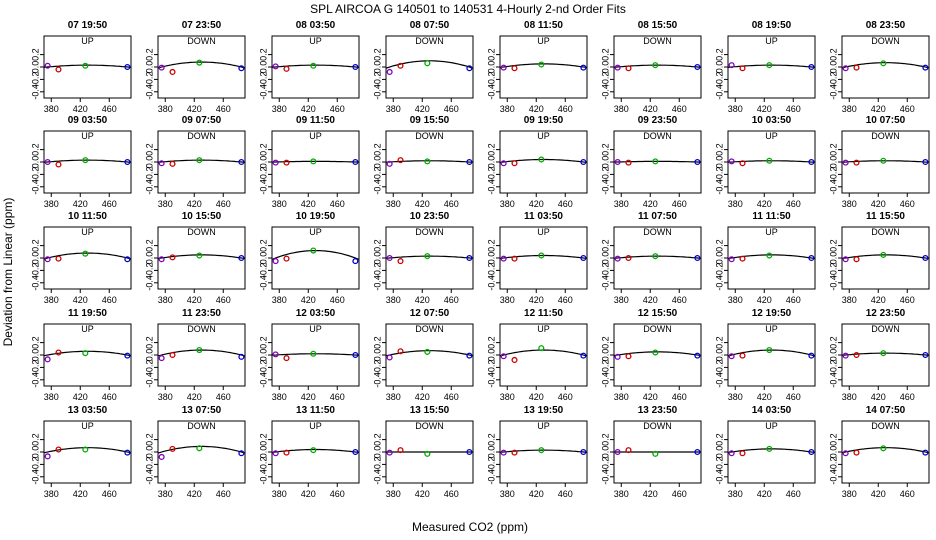 The image size is (936, 540). I want to click on panel-title: 11 03:50, so click(543, 216).